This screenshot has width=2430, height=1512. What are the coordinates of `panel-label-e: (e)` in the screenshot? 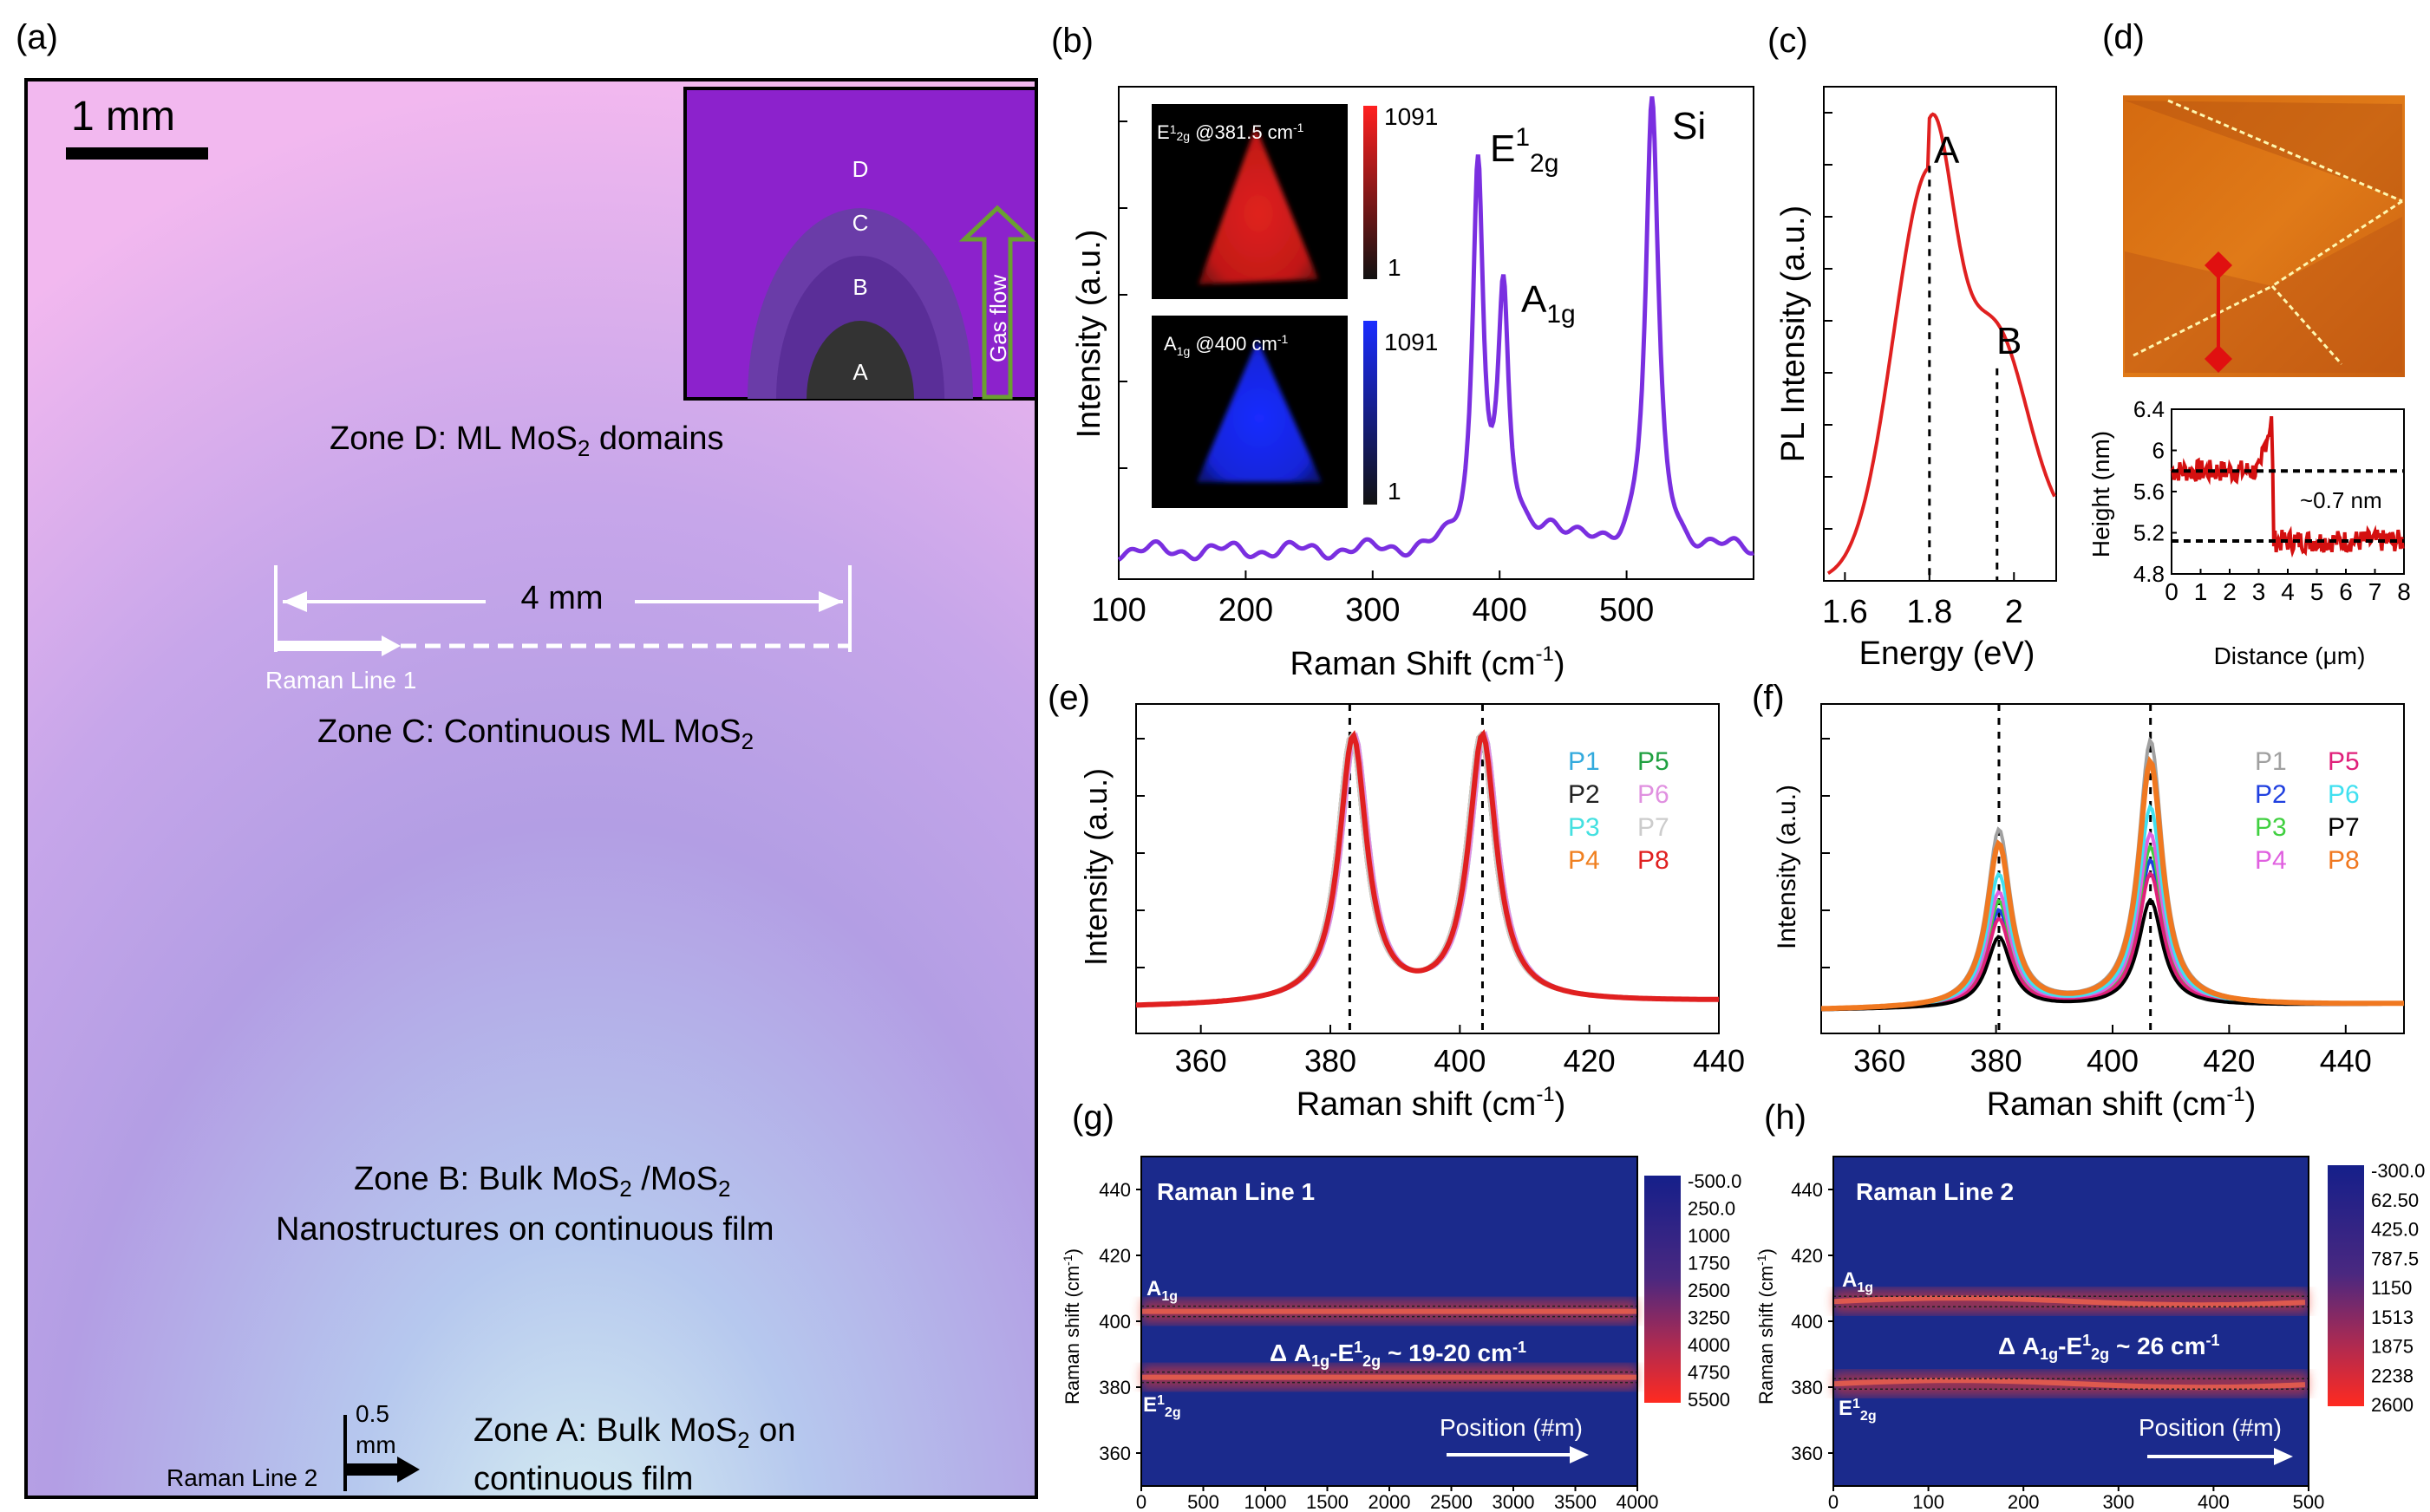 It's located at (1069, 698).